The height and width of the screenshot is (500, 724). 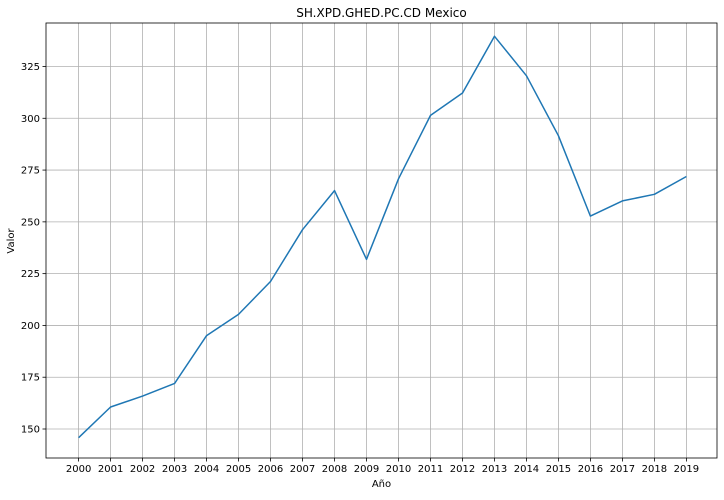 I want to click on x-tick-label: 2018, so click(x=654, y=469).